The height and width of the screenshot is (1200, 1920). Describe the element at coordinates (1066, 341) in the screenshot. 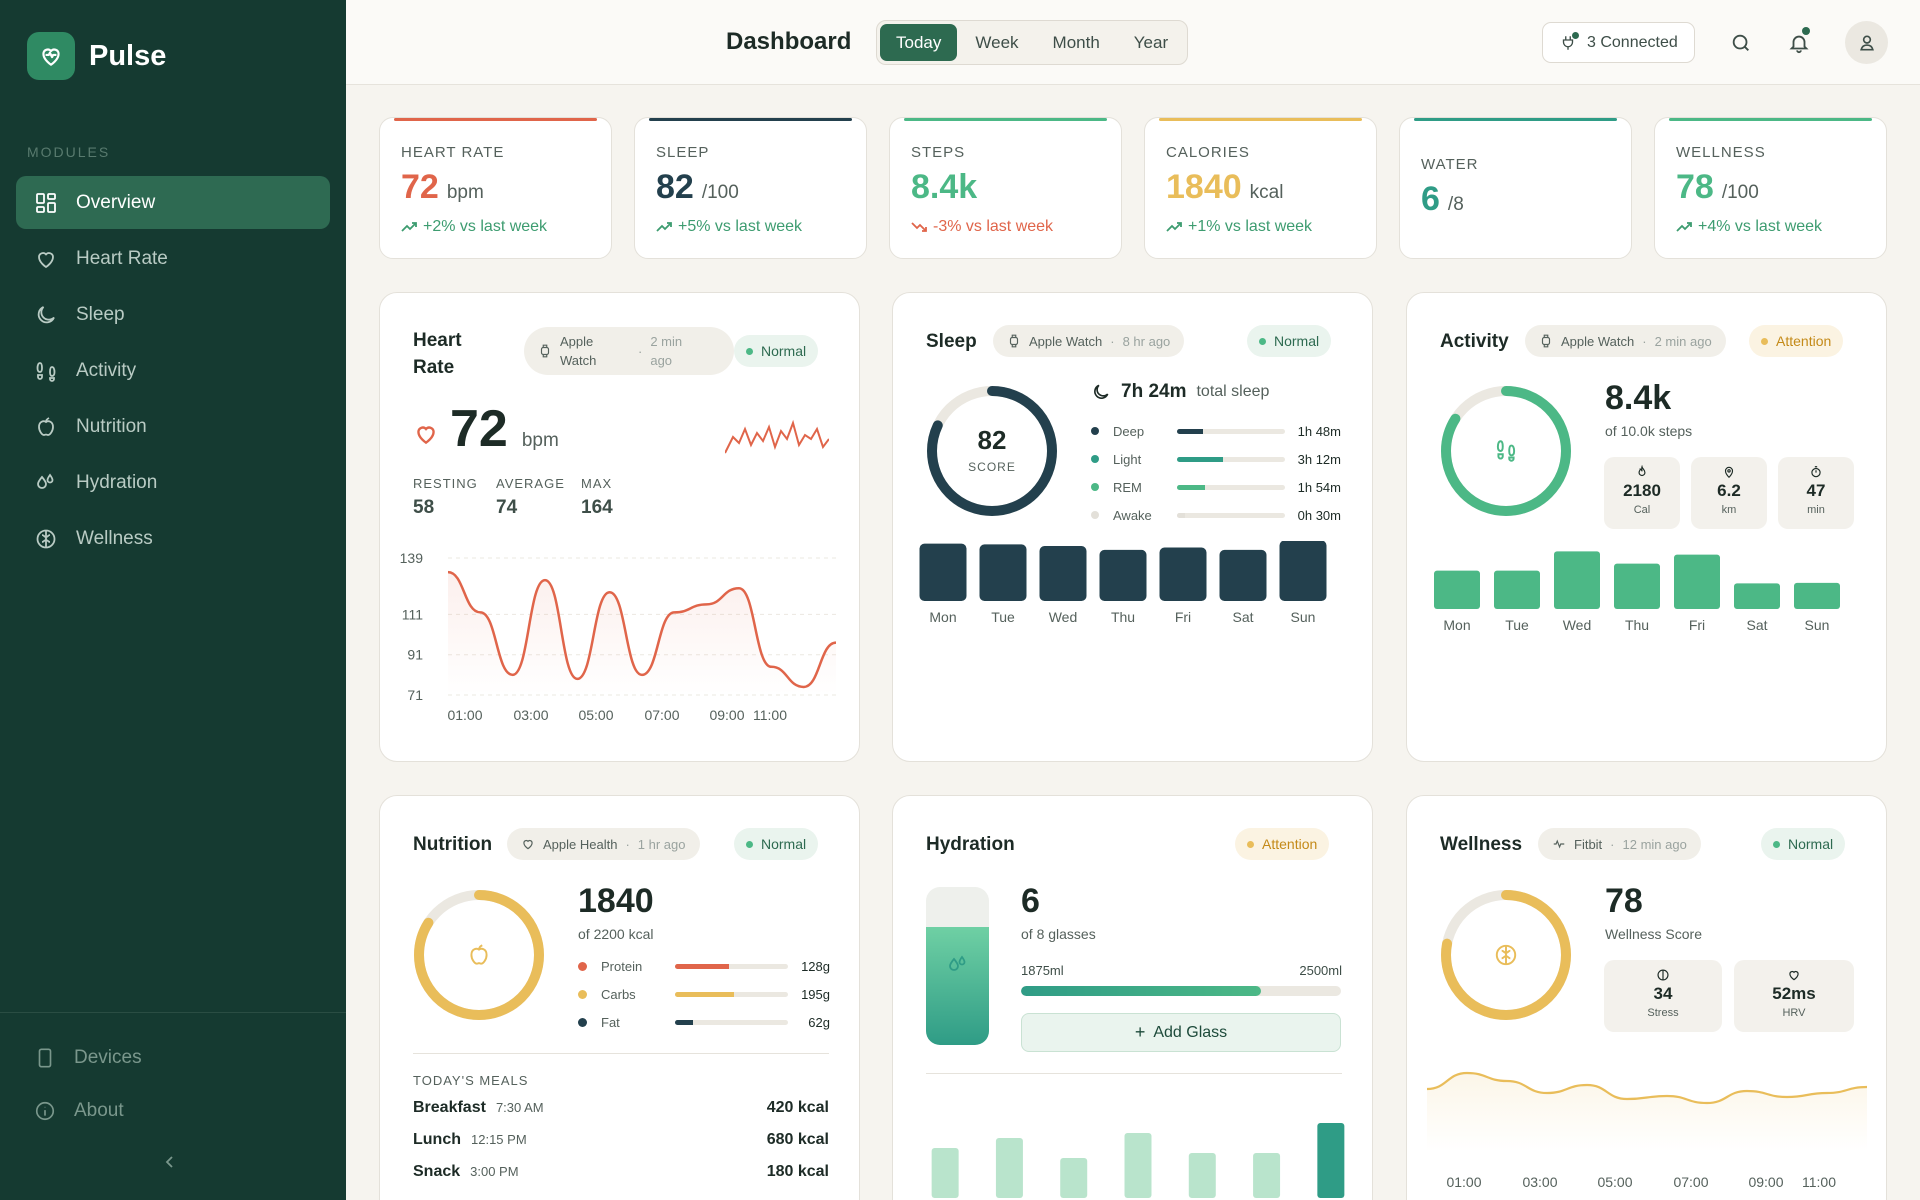

I see `source-name: Apple Watch` at that location.